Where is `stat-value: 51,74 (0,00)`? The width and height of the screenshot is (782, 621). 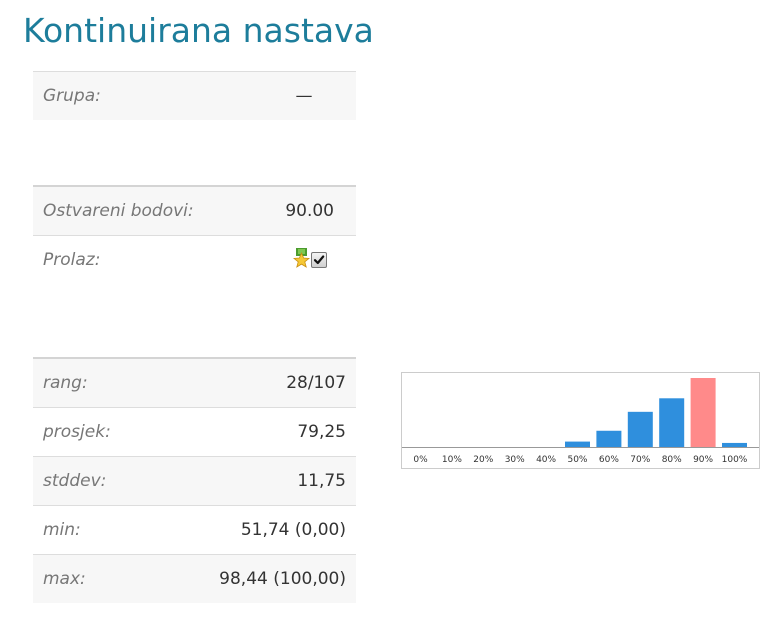
stat-value: 51,74 (0,00) is located at coordinates (254, 530).